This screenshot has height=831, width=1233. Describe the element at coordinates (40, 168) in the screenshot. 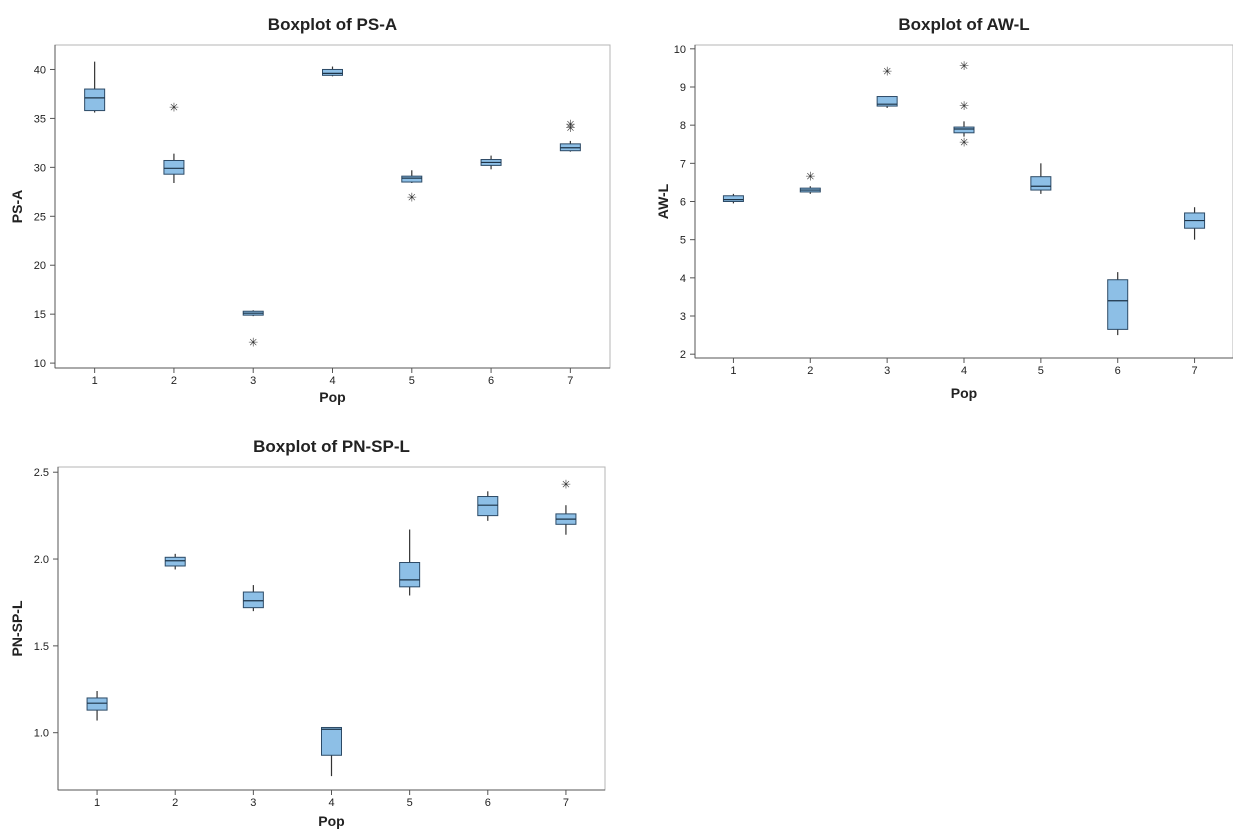

I see `y-tick-label: 30` at that location.